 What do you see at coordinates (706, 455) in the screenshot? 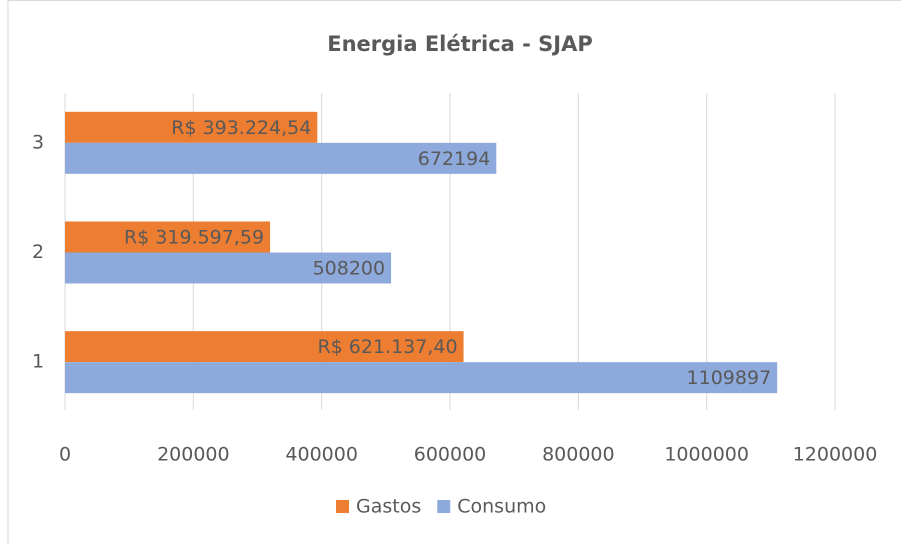
I see `x-tick-label: 1000000` at bounding box center [706, 455].